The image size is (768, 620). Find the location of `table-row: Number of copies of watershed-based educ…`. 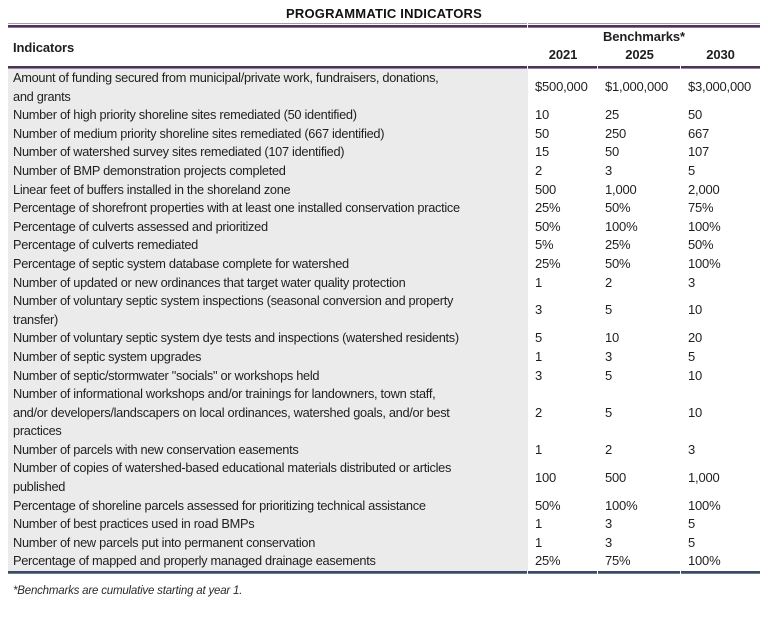

table-row: Number of copies of watershed-based educ… is located at coordinates (384, 478).